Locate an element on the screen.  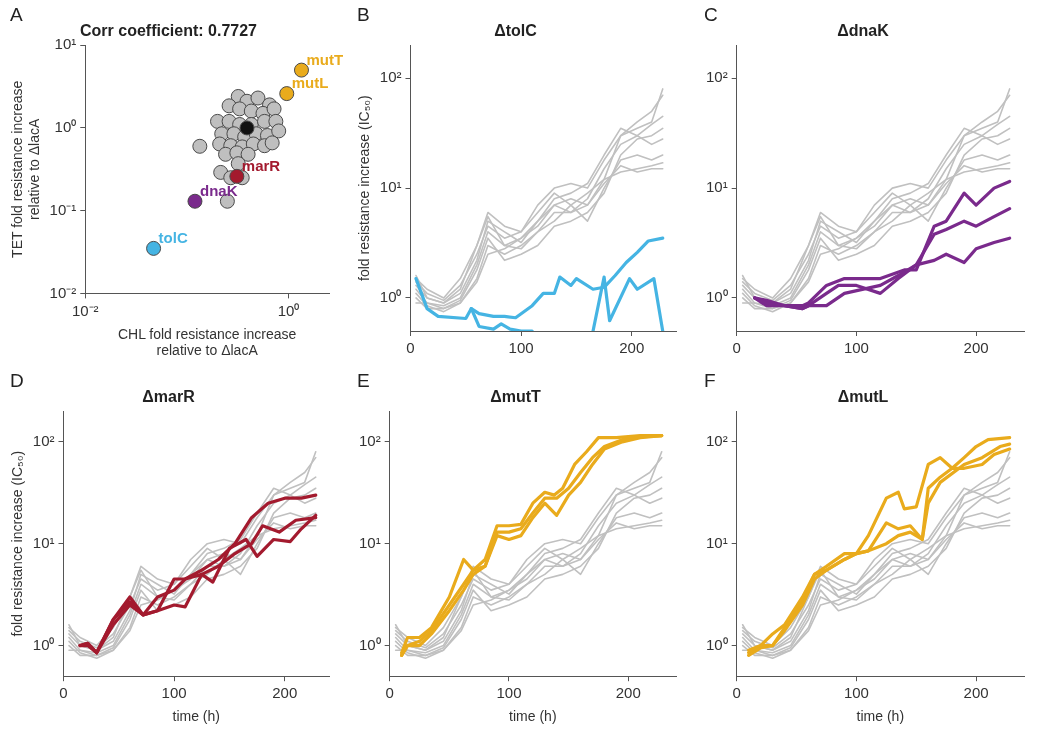
chart-title: Corr coefficient: 0.7727 is located at coordinates (169, 31).